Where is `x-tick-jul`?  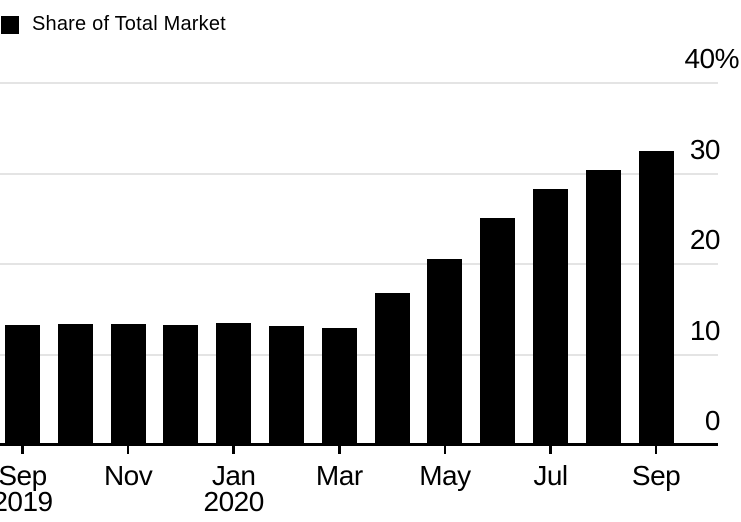
x-tick-jul is located at coordinates (550, 449).